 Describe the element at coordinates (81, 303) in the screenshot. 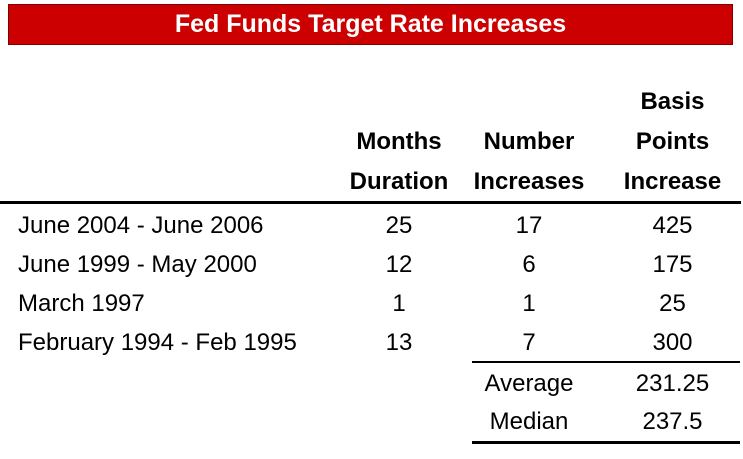

I see `period-cell: March 1997` at that location.